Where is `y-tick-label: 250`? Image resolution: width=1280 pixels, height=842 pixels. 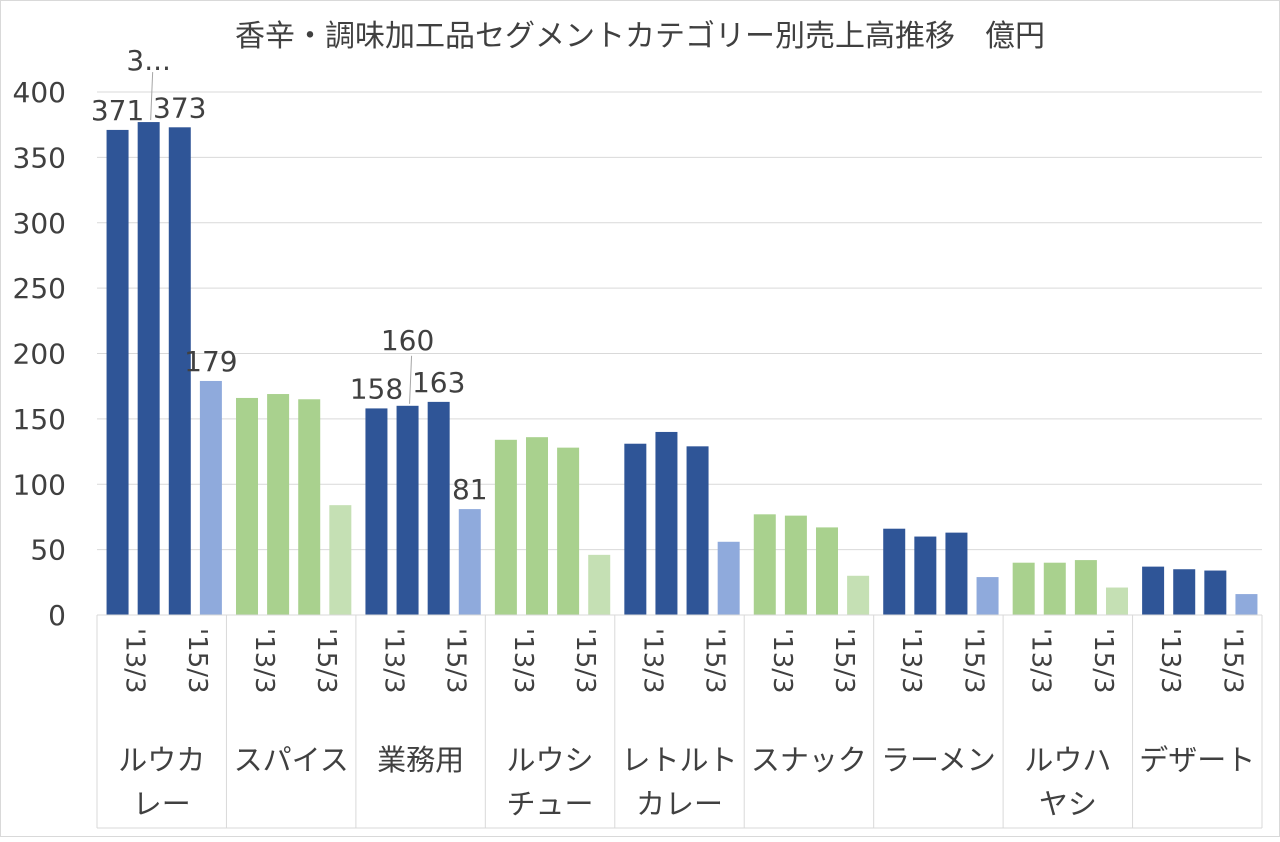 y-tick-label: 250 is located at coordinates (39, 288).